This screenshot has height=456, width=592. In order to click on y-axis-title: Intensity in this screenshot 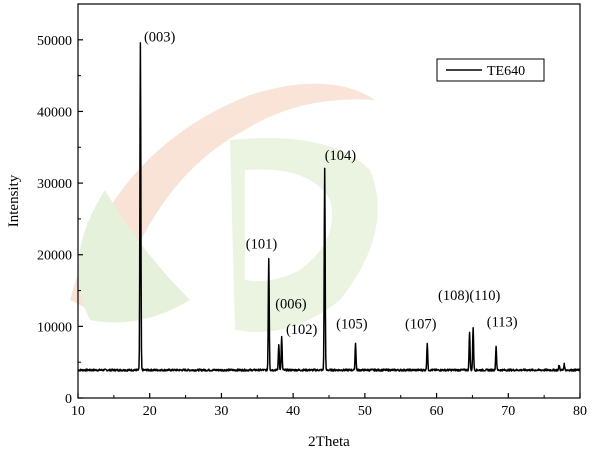, I will do `click(14, 200)`.